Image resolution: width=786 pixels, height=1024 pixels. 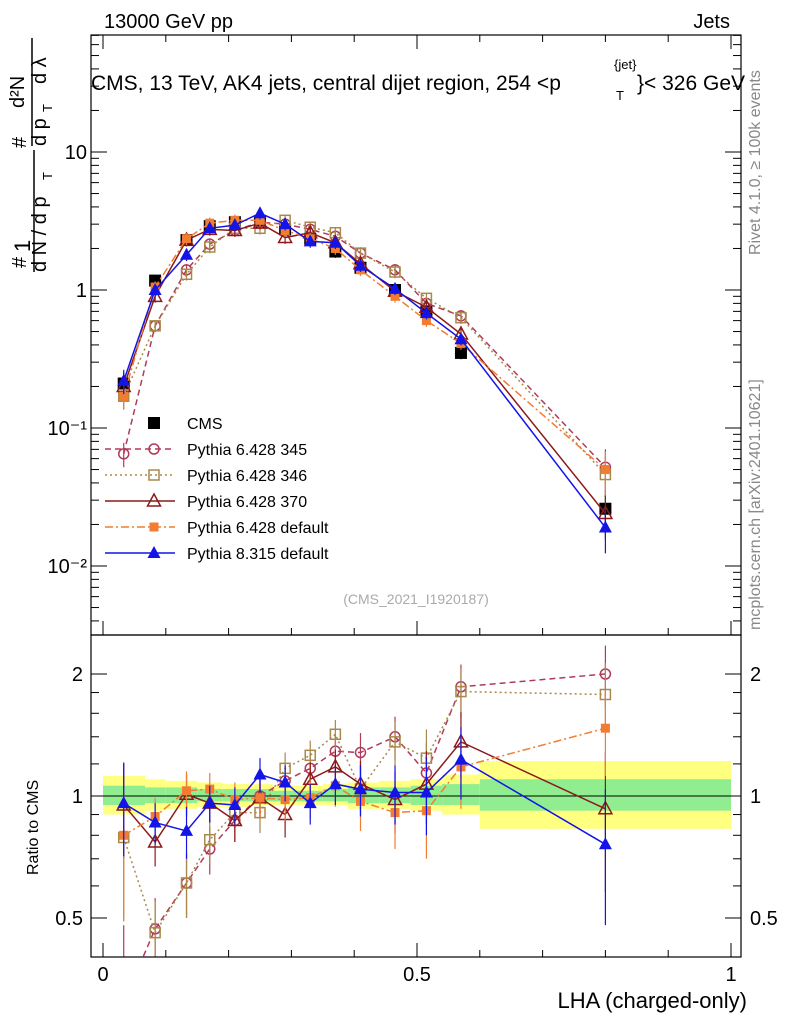 I want to click on legend-item: Pythia 6.428 370, so click(x=206, y=501).